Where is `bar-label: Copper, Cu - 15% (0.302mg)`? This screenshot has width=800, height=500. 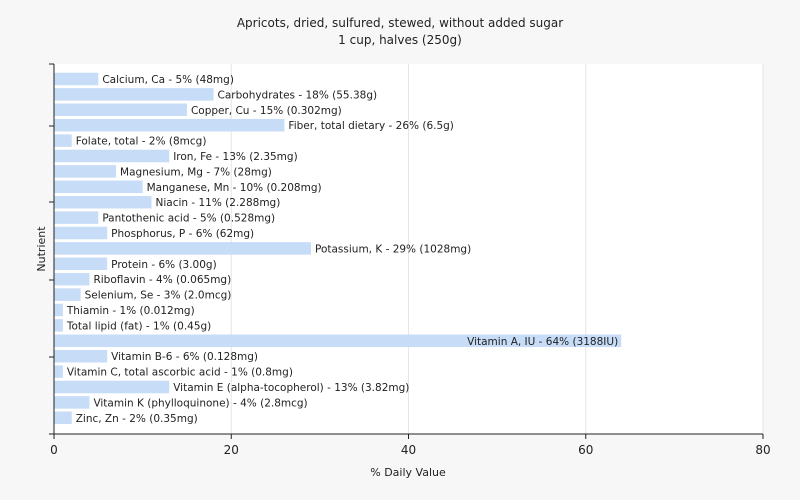
bar-label: Copper, Cu - 15% (0.302mg) is located at coordinates (266, 111).